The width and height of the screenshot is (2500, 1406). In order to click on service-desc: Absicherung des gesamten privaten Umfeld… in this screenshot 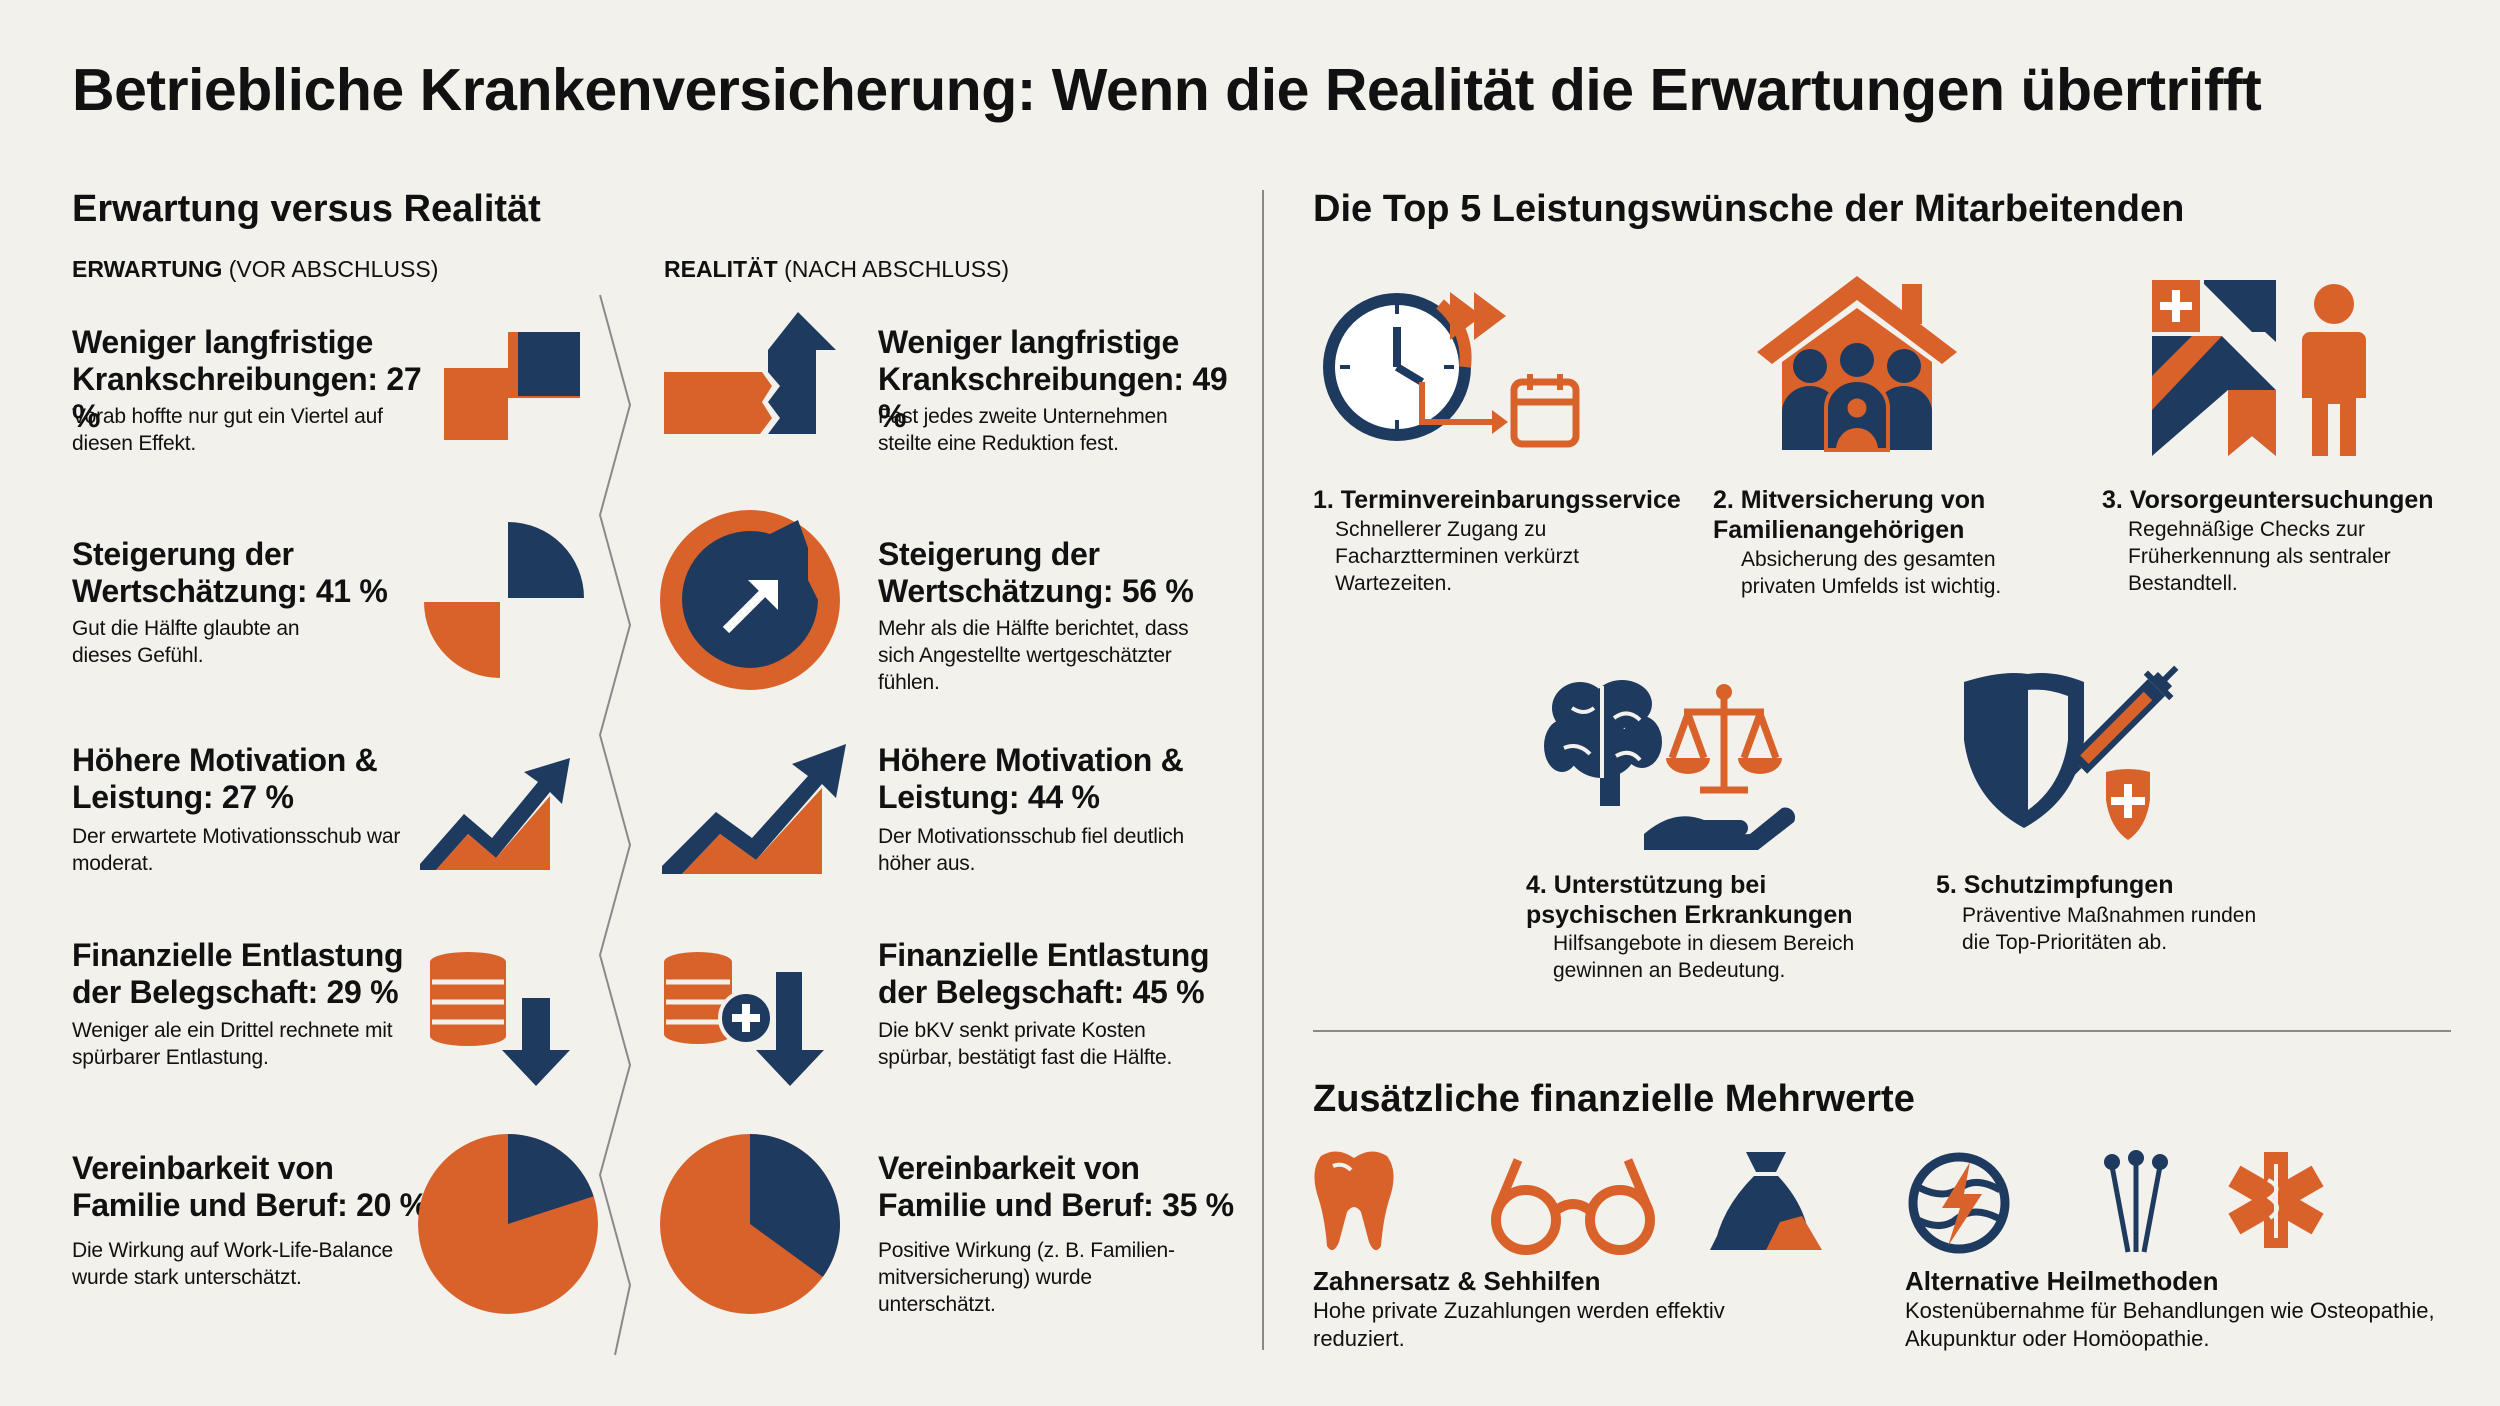, I will do `click(1871, 573)`.